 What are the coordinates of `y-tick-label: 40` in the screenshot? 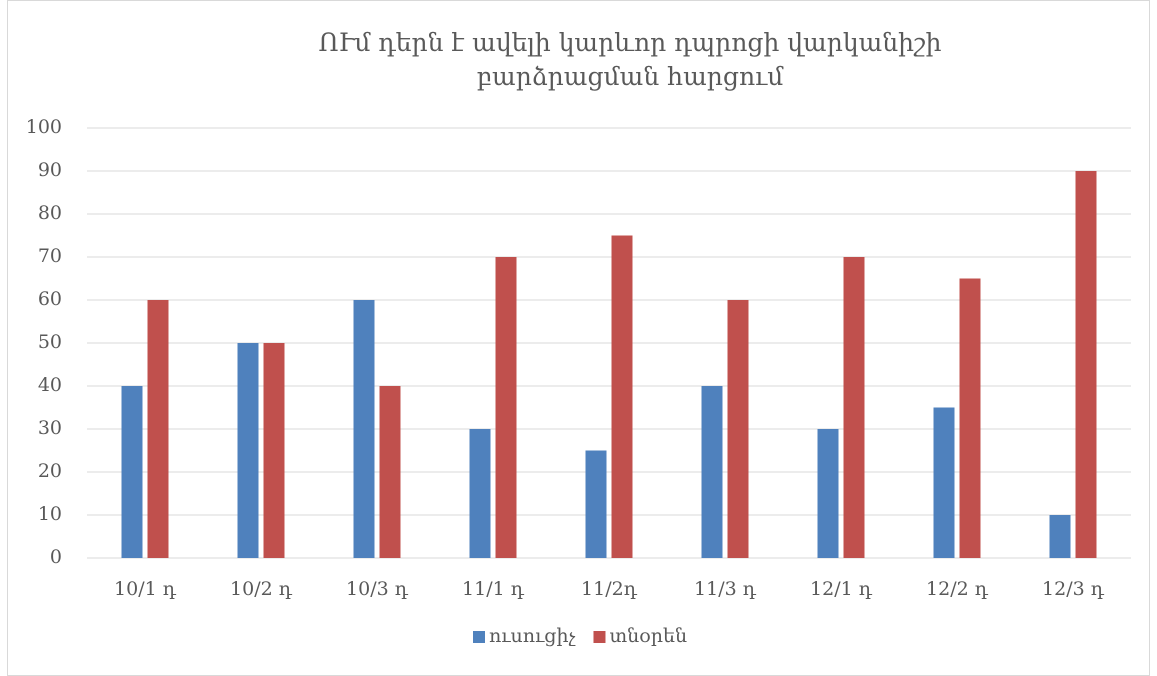 It's located at (50, 385).